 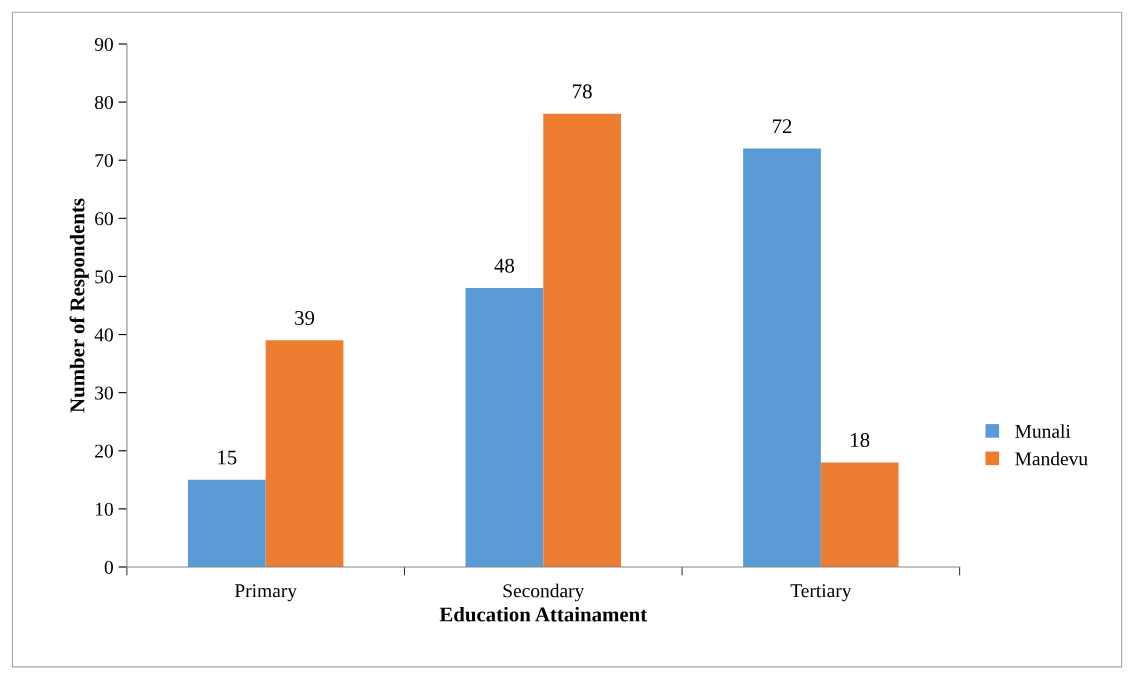 What do you see at coordinates (104, 509) in the screenshot?
I see `y-tick-label: 10` at bounding box center [104, 509].